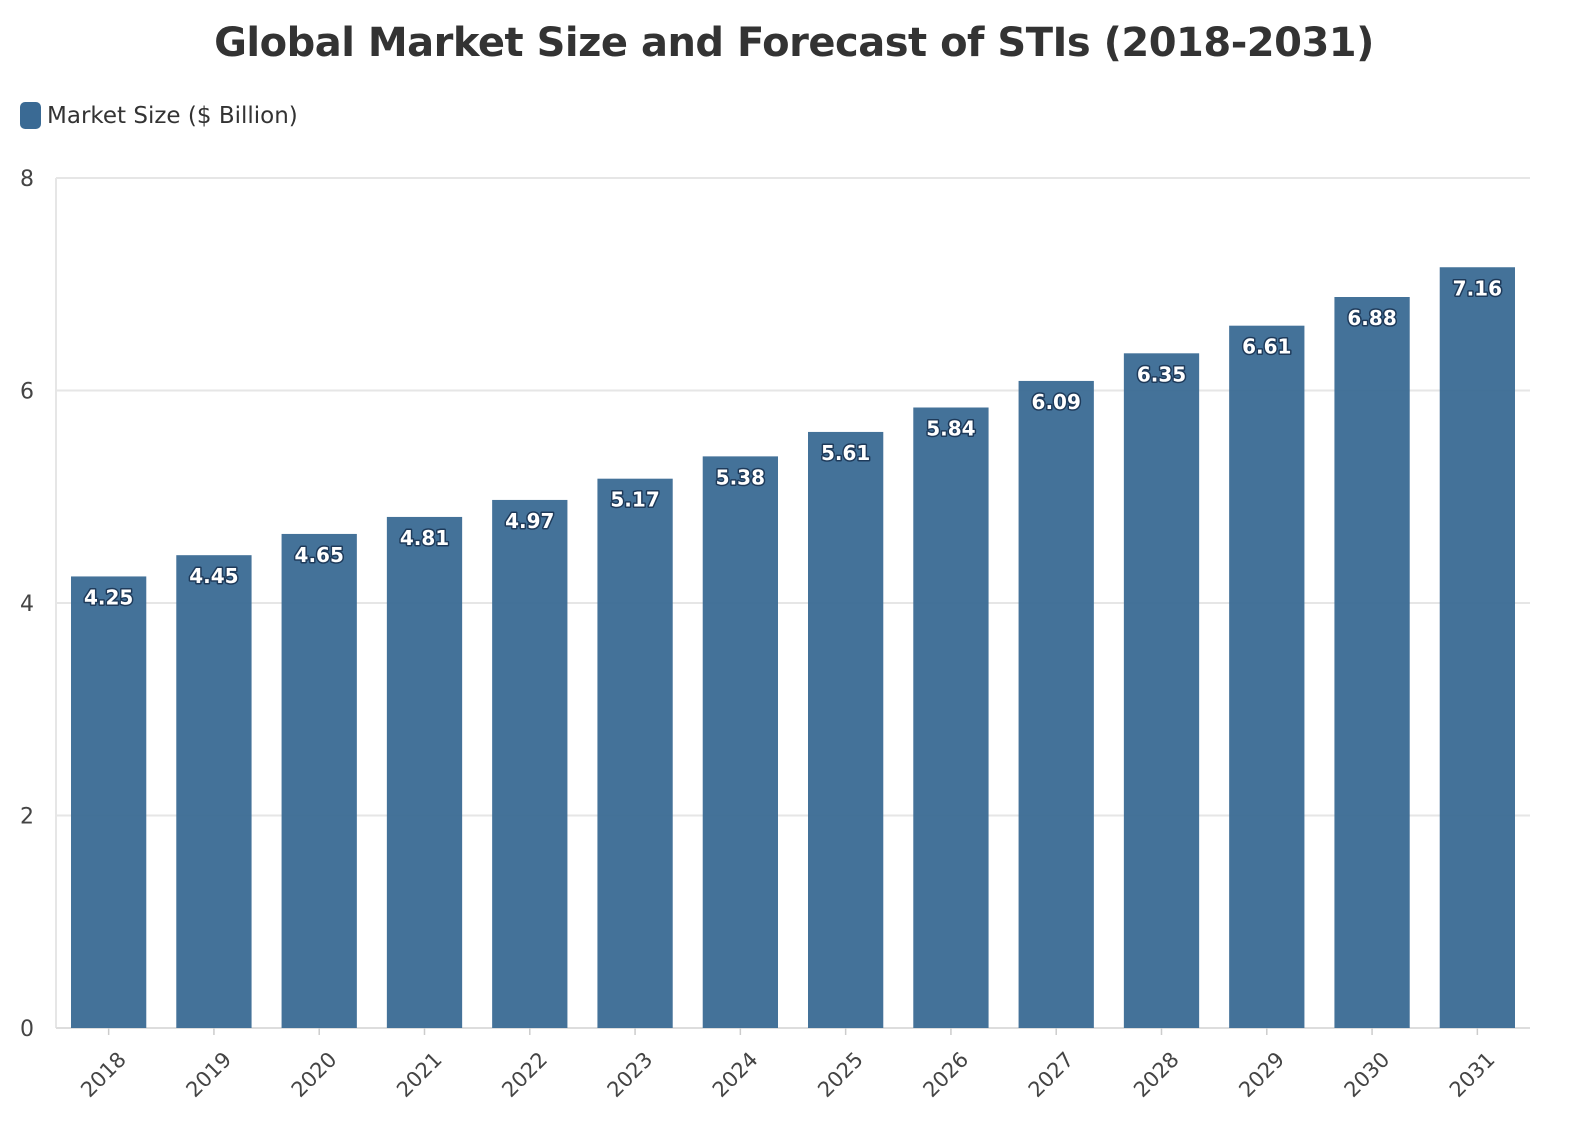 The height and width of the screenshot is (1146, 1588). I want to click on x-tick-label: 2027, so click(1051, 1074).